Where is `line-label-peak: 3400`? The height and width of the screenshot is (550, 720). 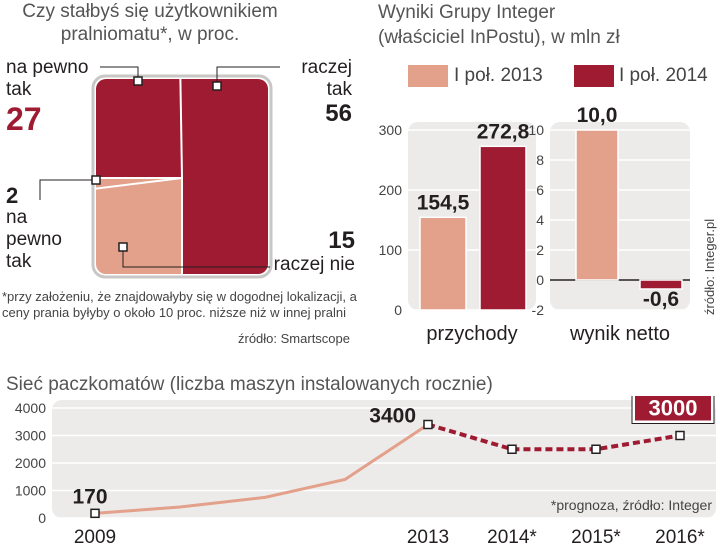
line-label-peak: 3400 is located at coordinates (392, 416).